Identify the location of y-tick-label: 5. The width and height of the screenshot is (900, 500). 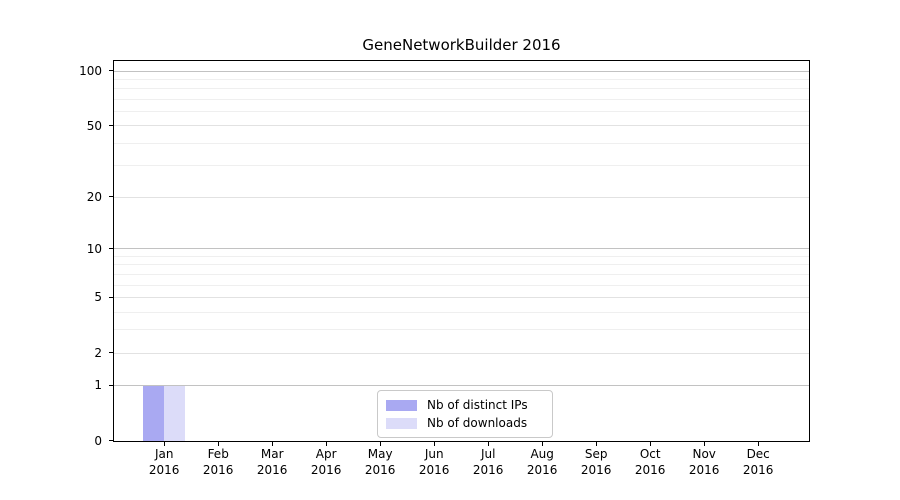
(98, 297).